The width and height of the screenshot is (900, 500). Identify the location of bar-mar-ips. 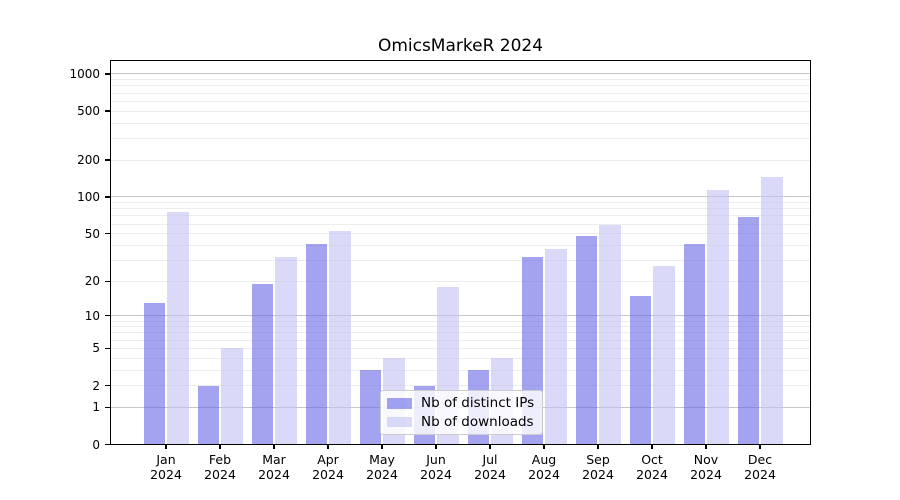
(262, 364).